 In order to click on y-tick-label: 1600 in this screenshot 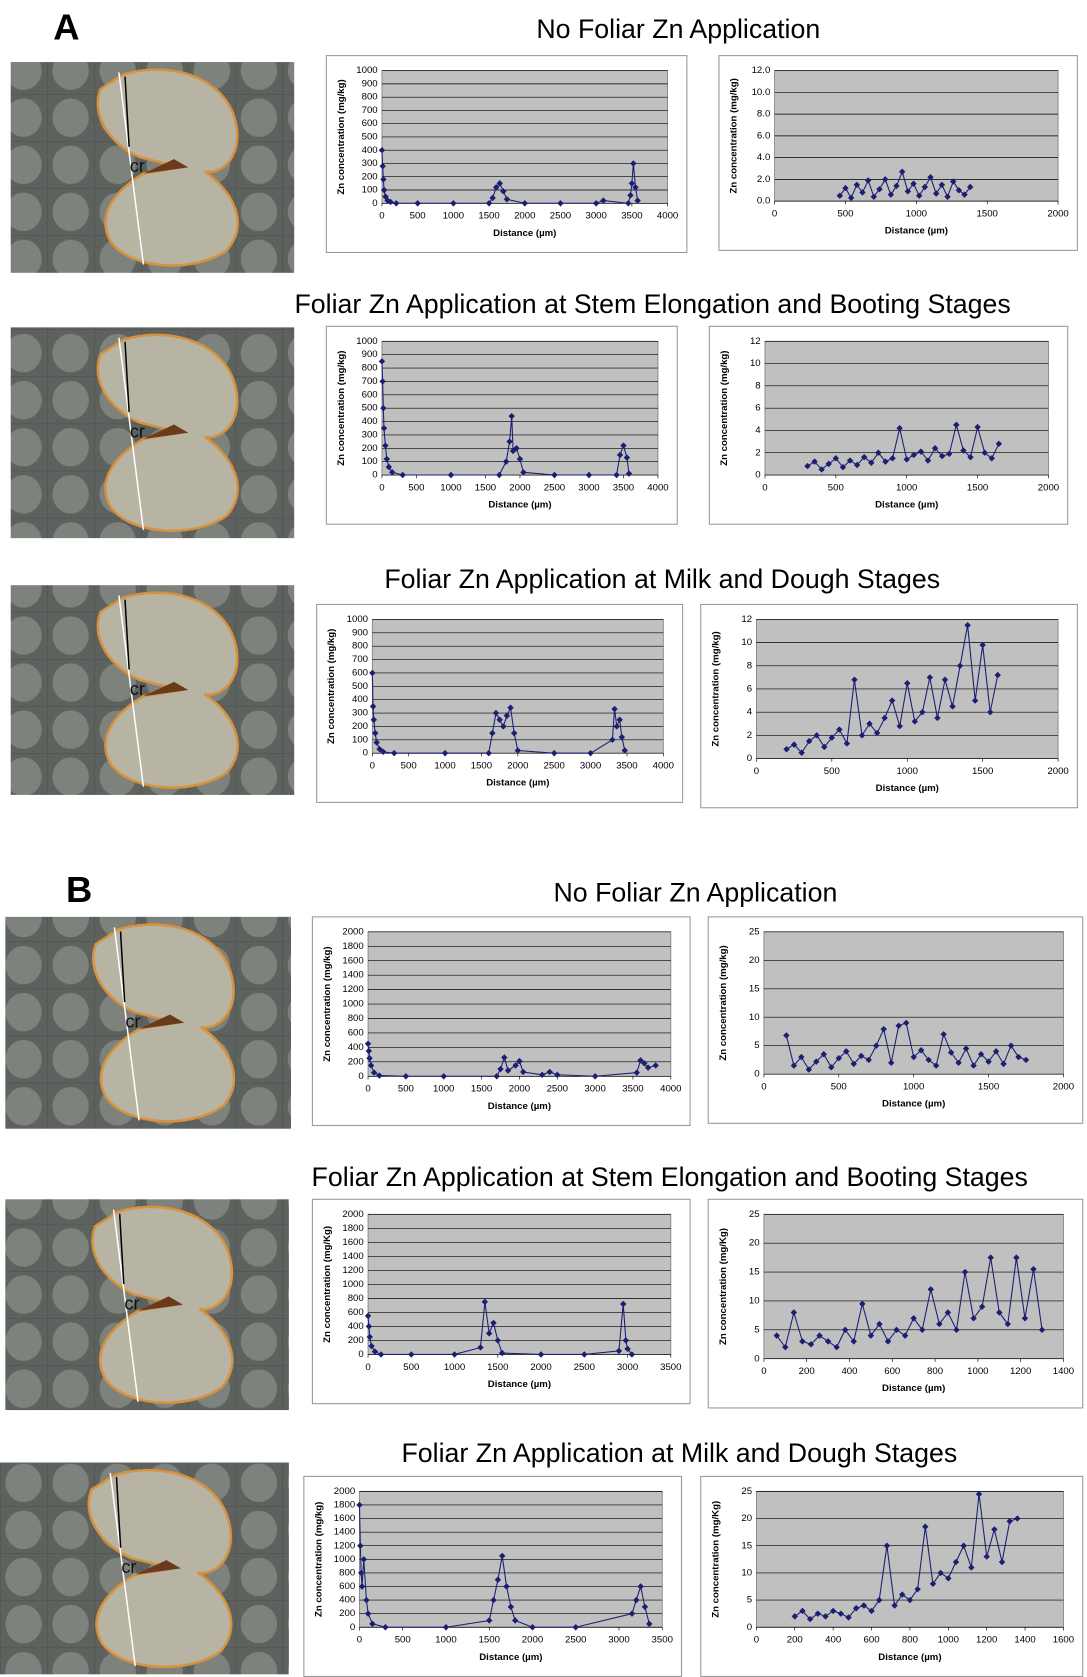, I will do `click(344, 1518)`.